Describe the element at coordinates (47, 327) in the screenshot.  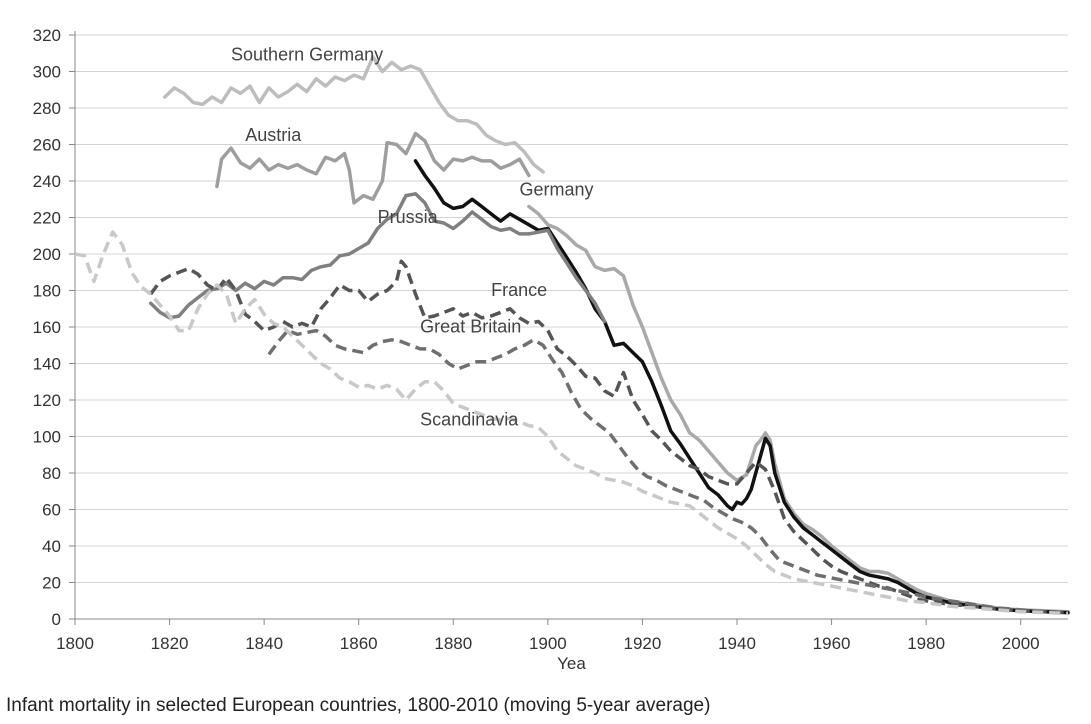
I see `y-tick-label-160: 160` at that location.